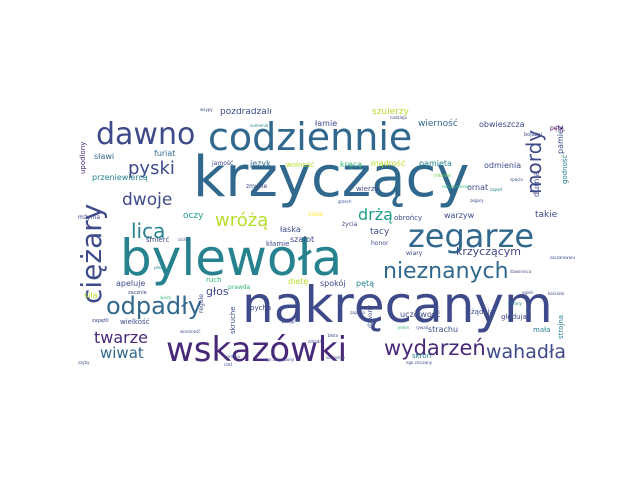 This screenshot has width=640, height=480. What do you see at coordinates (528, 292) in the screenshot?
I see `word: ogień` at bounding box center [528, 292].